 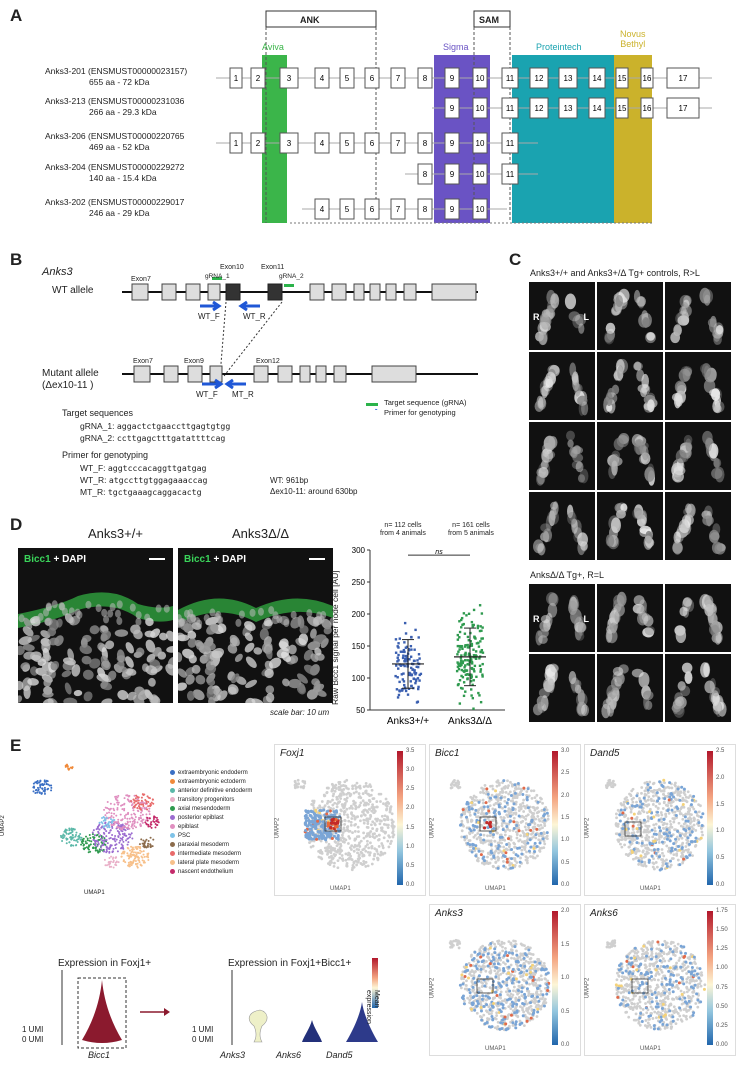 What do you see at coordinates (359, 678) in the screenshot?
I see `y-tick-label: 100` at bounding box center [359, 678].